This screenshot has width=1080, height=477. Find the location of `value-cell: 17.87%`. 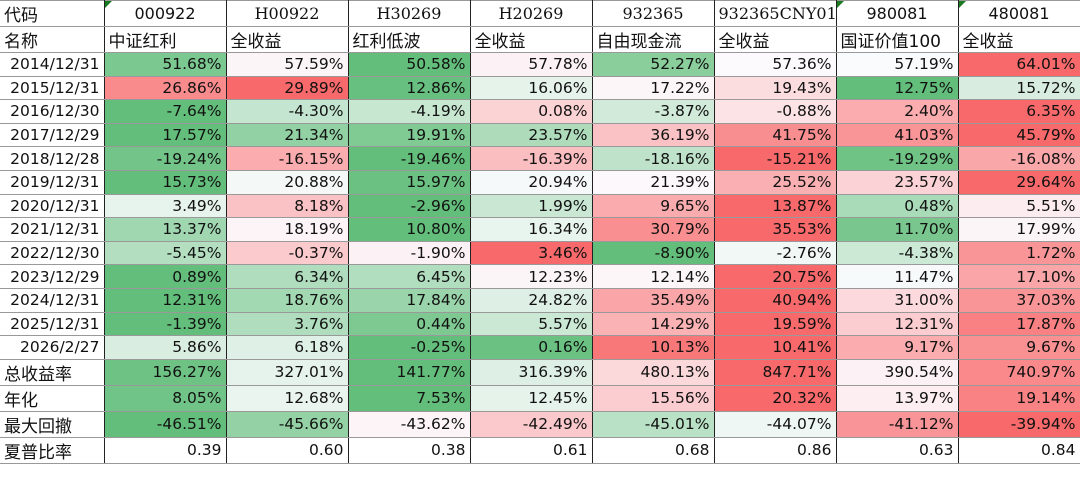

value-cell: 17.87% is located at coordinates (1018, 324).